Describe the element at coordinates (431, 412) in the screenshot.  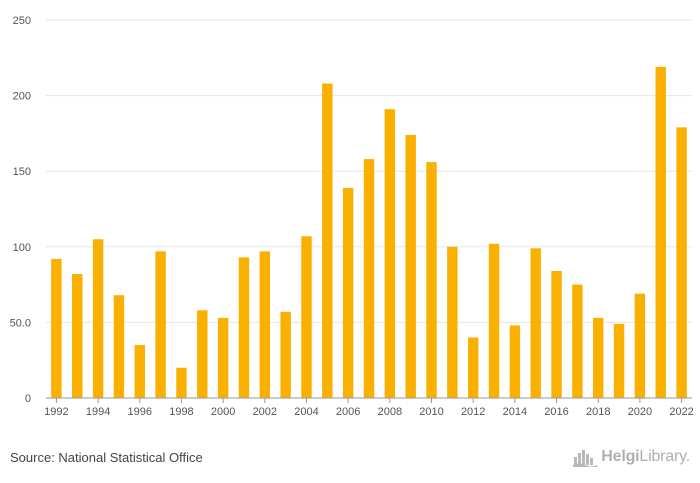
I see `x-tick-label: 2010` at that location.